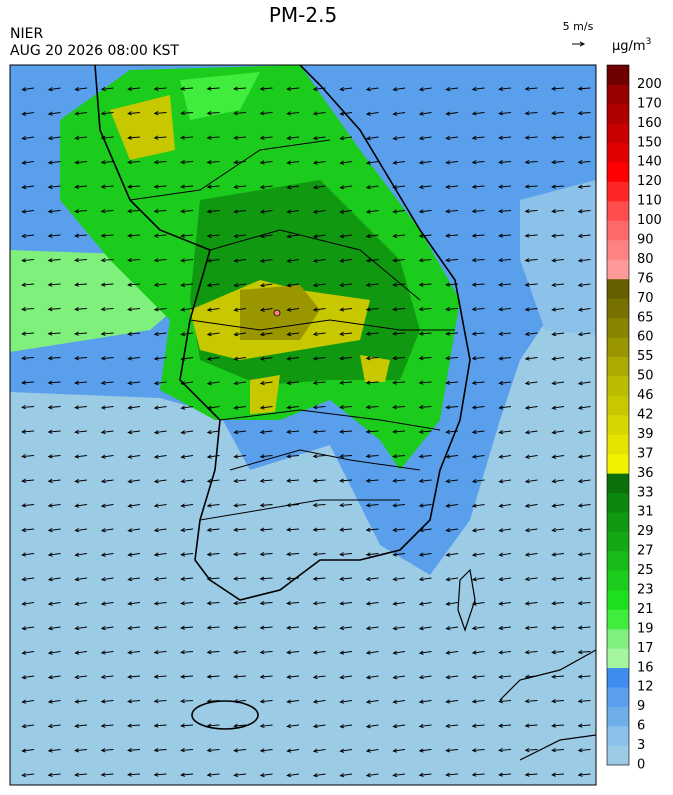 This screenshot has width=673, height=795. I want to click on colorbar-label: 80, so click(645, 259).